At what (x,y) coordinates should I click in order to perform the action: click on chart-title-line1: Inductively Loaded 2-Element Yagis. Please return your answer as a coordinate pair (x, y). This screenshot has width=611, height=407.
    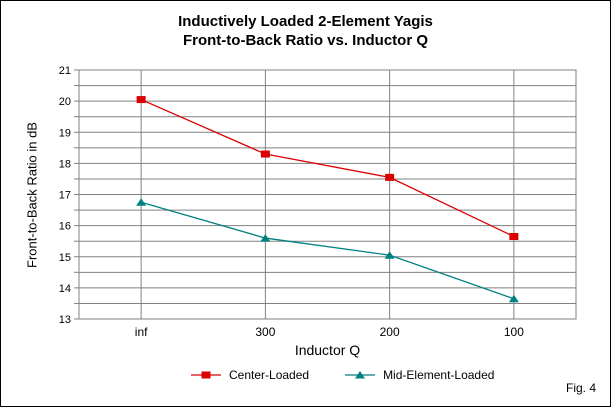
    Looking at the image, I should click on (305, 21).